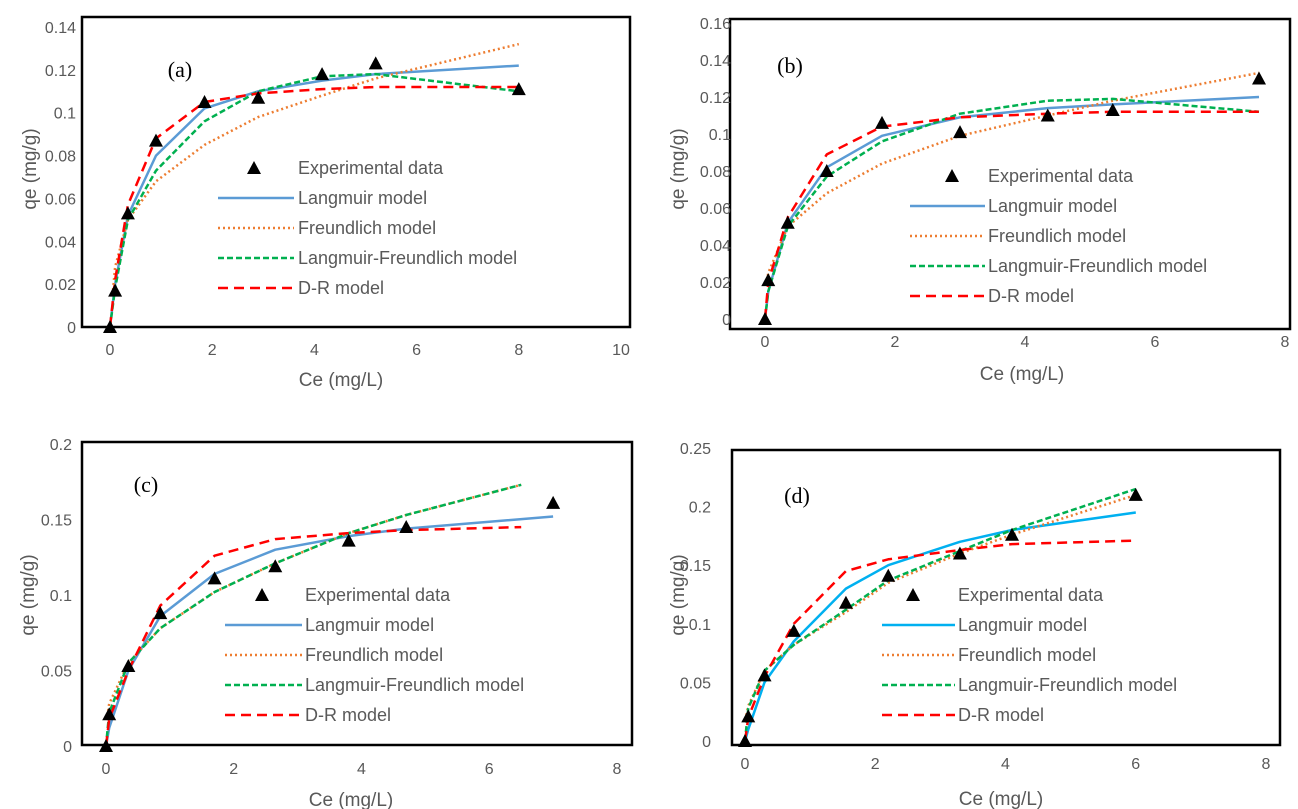  What do you see at coordinates (695, 449) in the screenshot?
I see `y-tick-label: 0.25` at bounding box center [695, 449].